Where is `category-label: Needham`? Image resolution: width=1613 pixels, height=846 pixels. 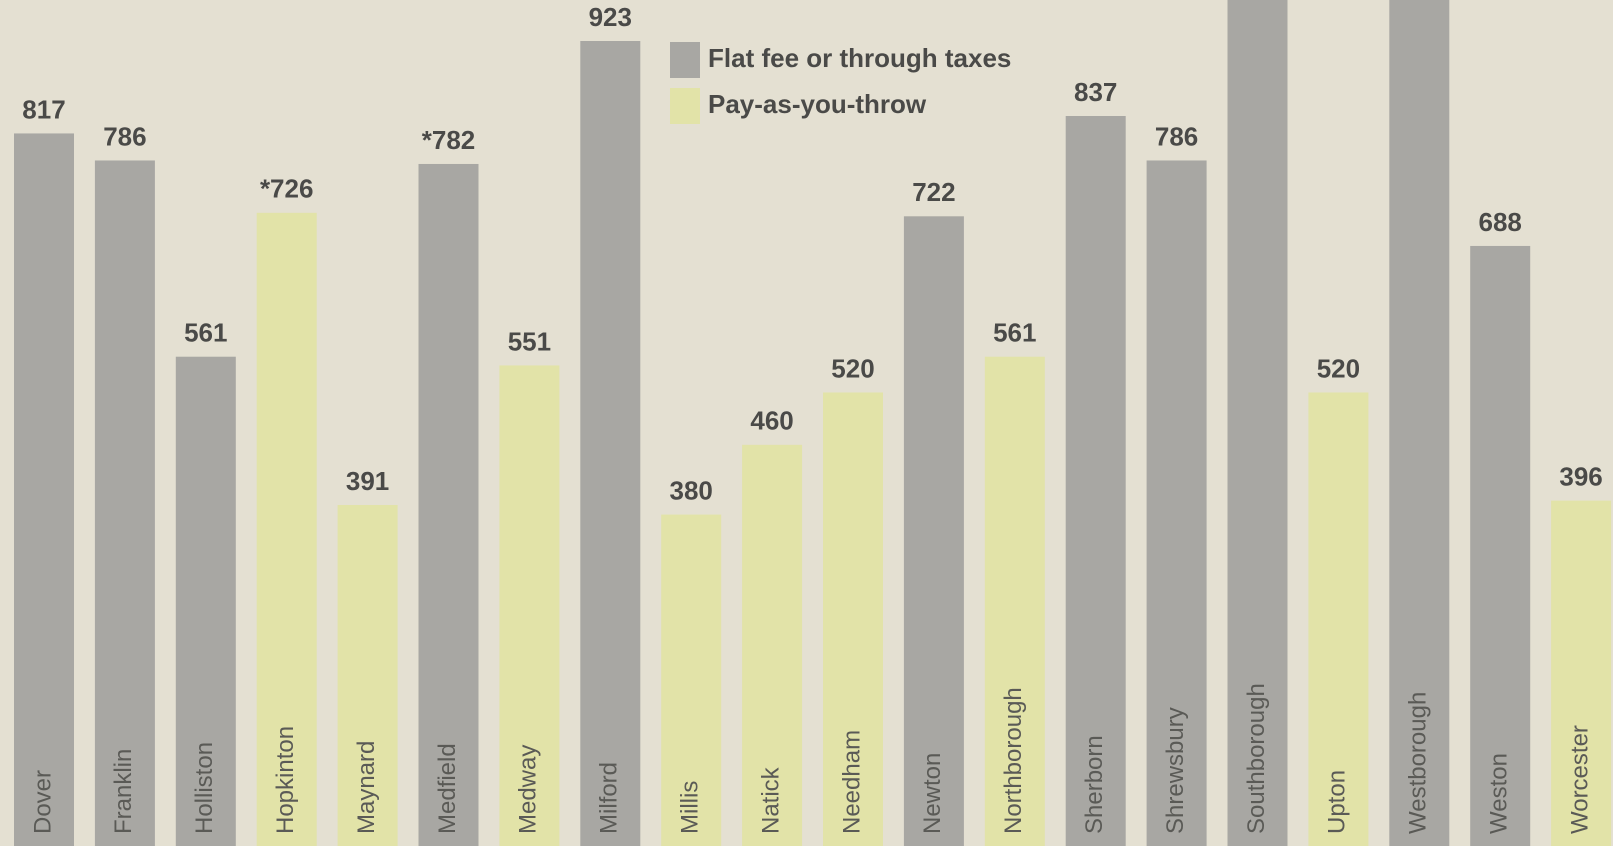
category-label: Needham is located at coordinates (851, 782).